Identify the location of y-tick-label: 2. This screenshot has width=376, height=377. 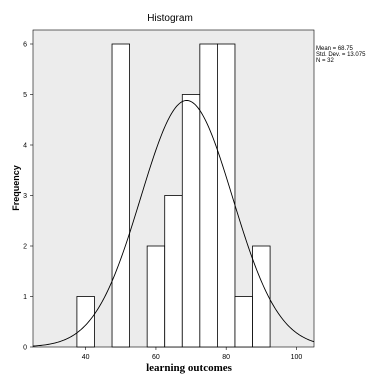
(25, 247).